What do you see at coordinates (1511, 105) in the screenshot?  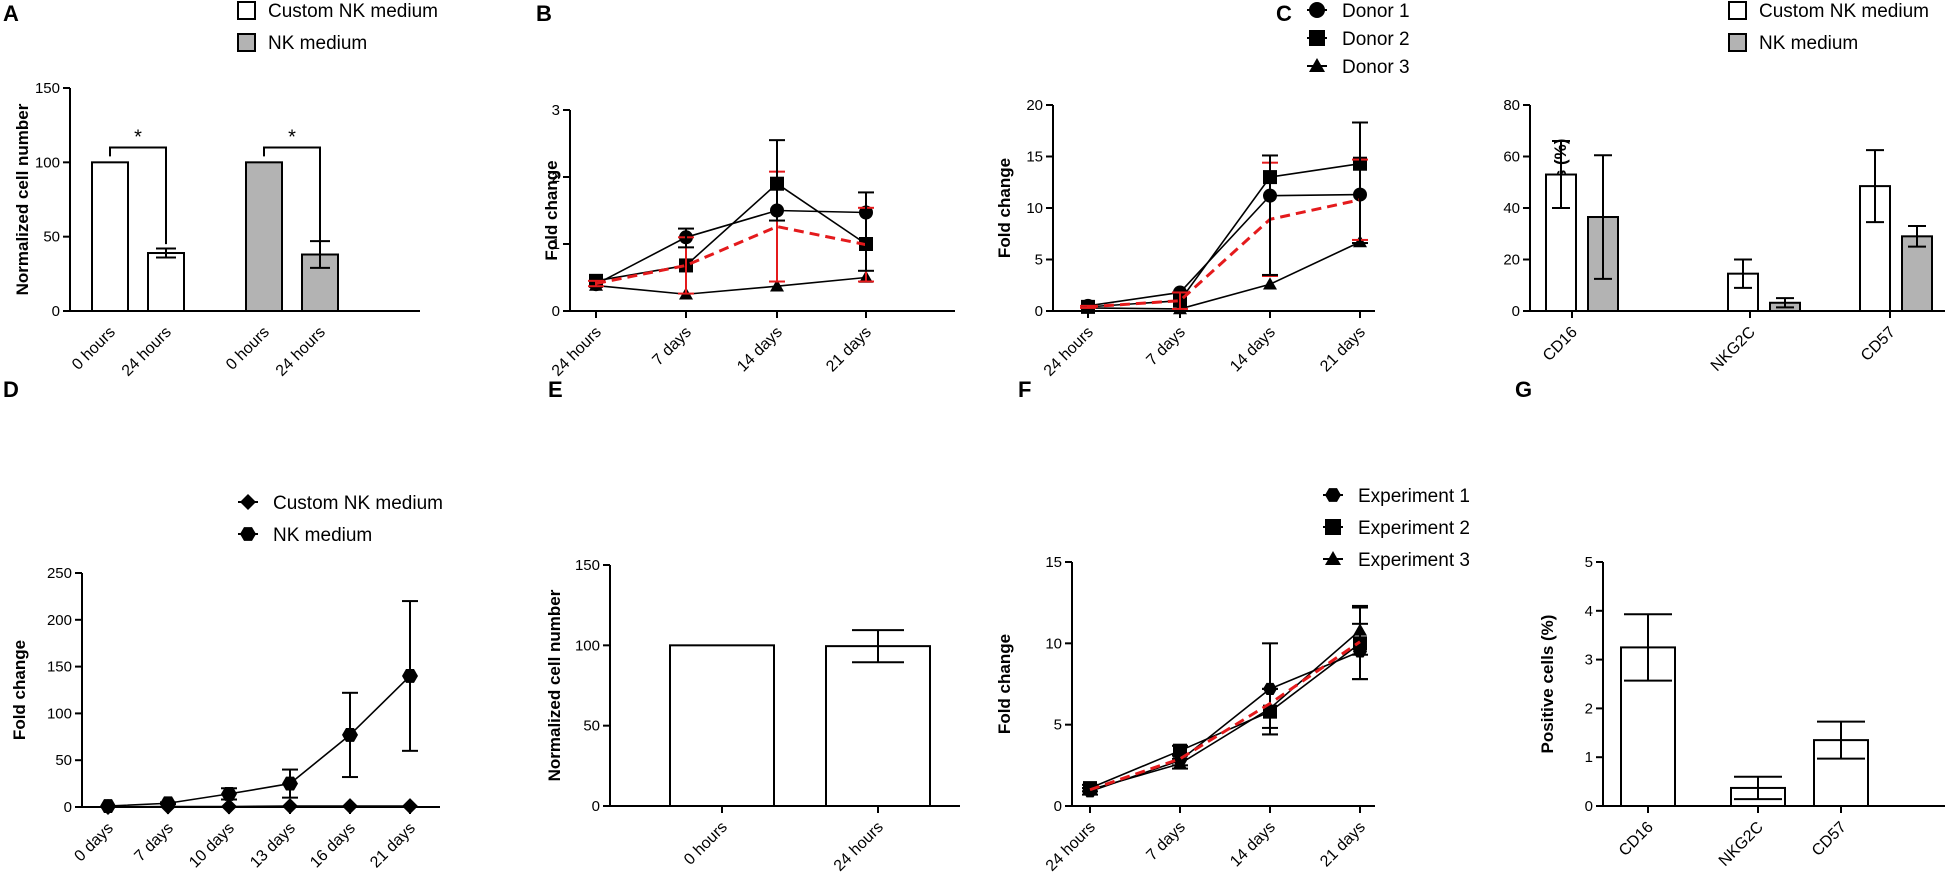 I see `panel-c-y-tick-label: 80` at bounding box center [1511, 105].